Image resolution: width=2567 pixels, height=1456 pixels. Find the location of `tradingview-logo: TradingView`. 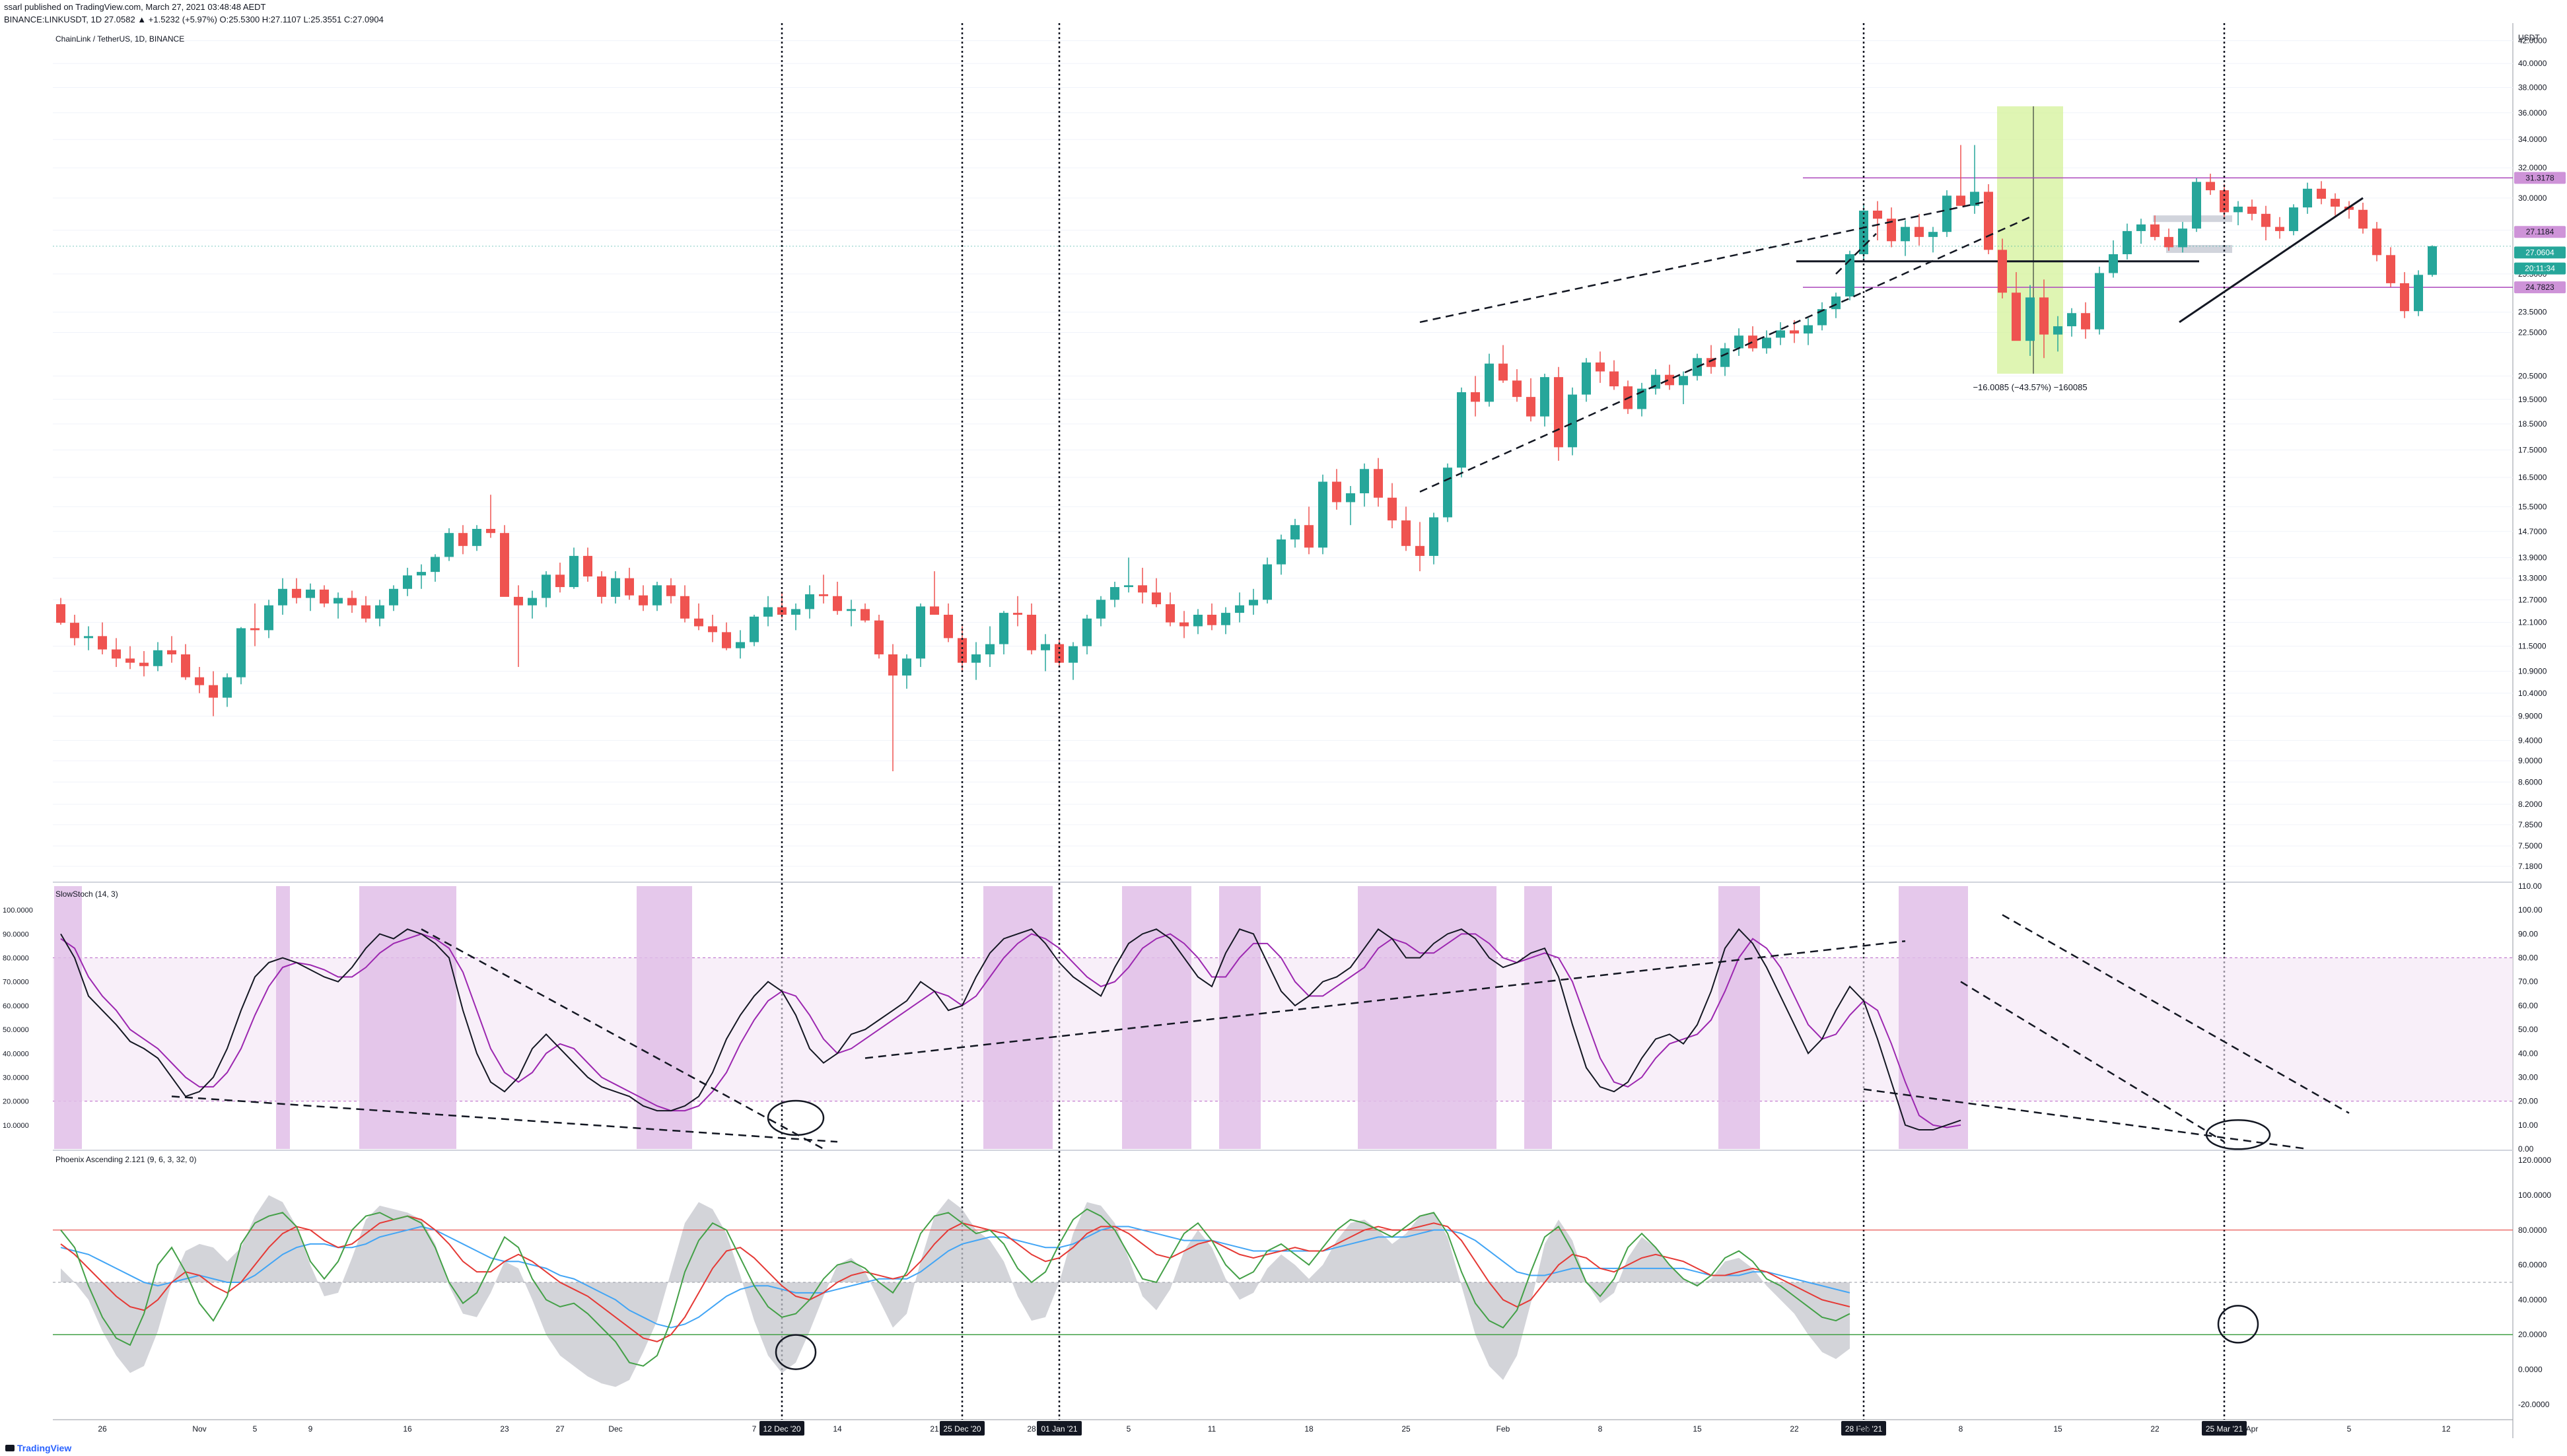

tradingview-logo: TradingView is located at coordinates (38, 1448).